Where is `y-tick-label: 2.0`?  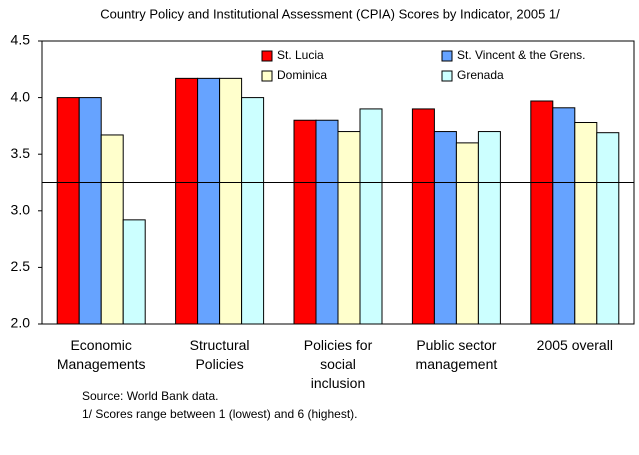 y-tick-label: 2.0 is located at coordinates (21, 323).